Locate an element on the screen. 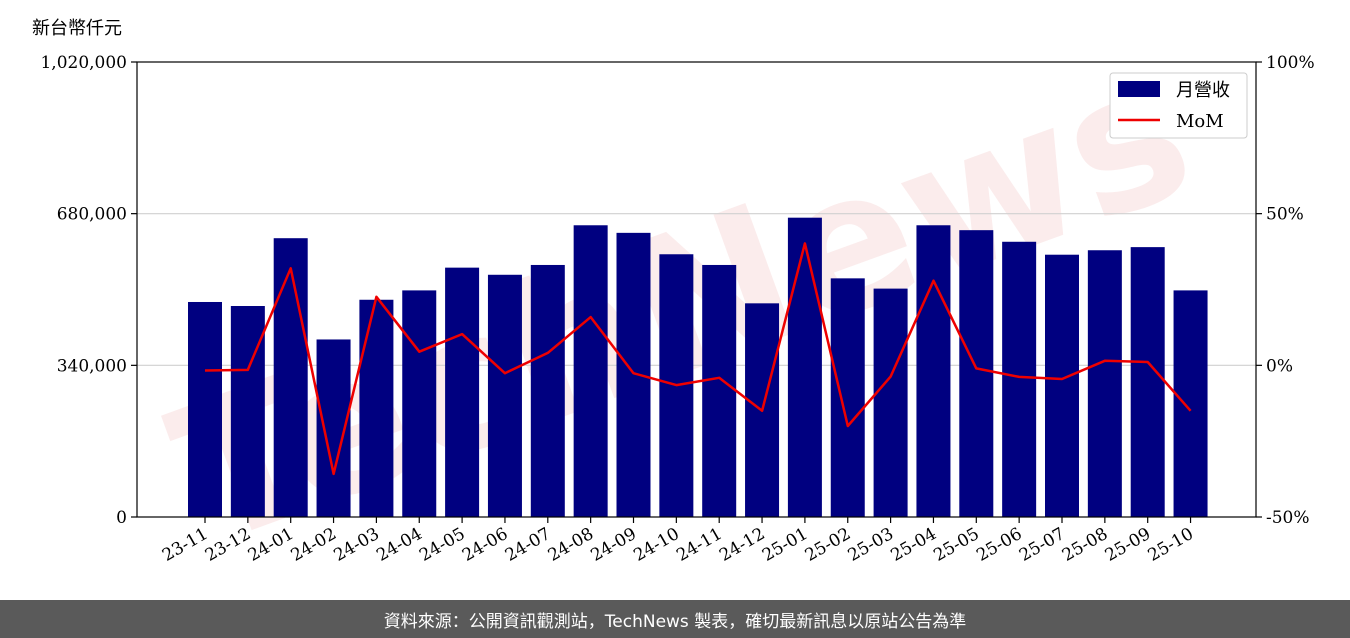  y-tick-label-0: 0 is located at coordinates (121, 518).